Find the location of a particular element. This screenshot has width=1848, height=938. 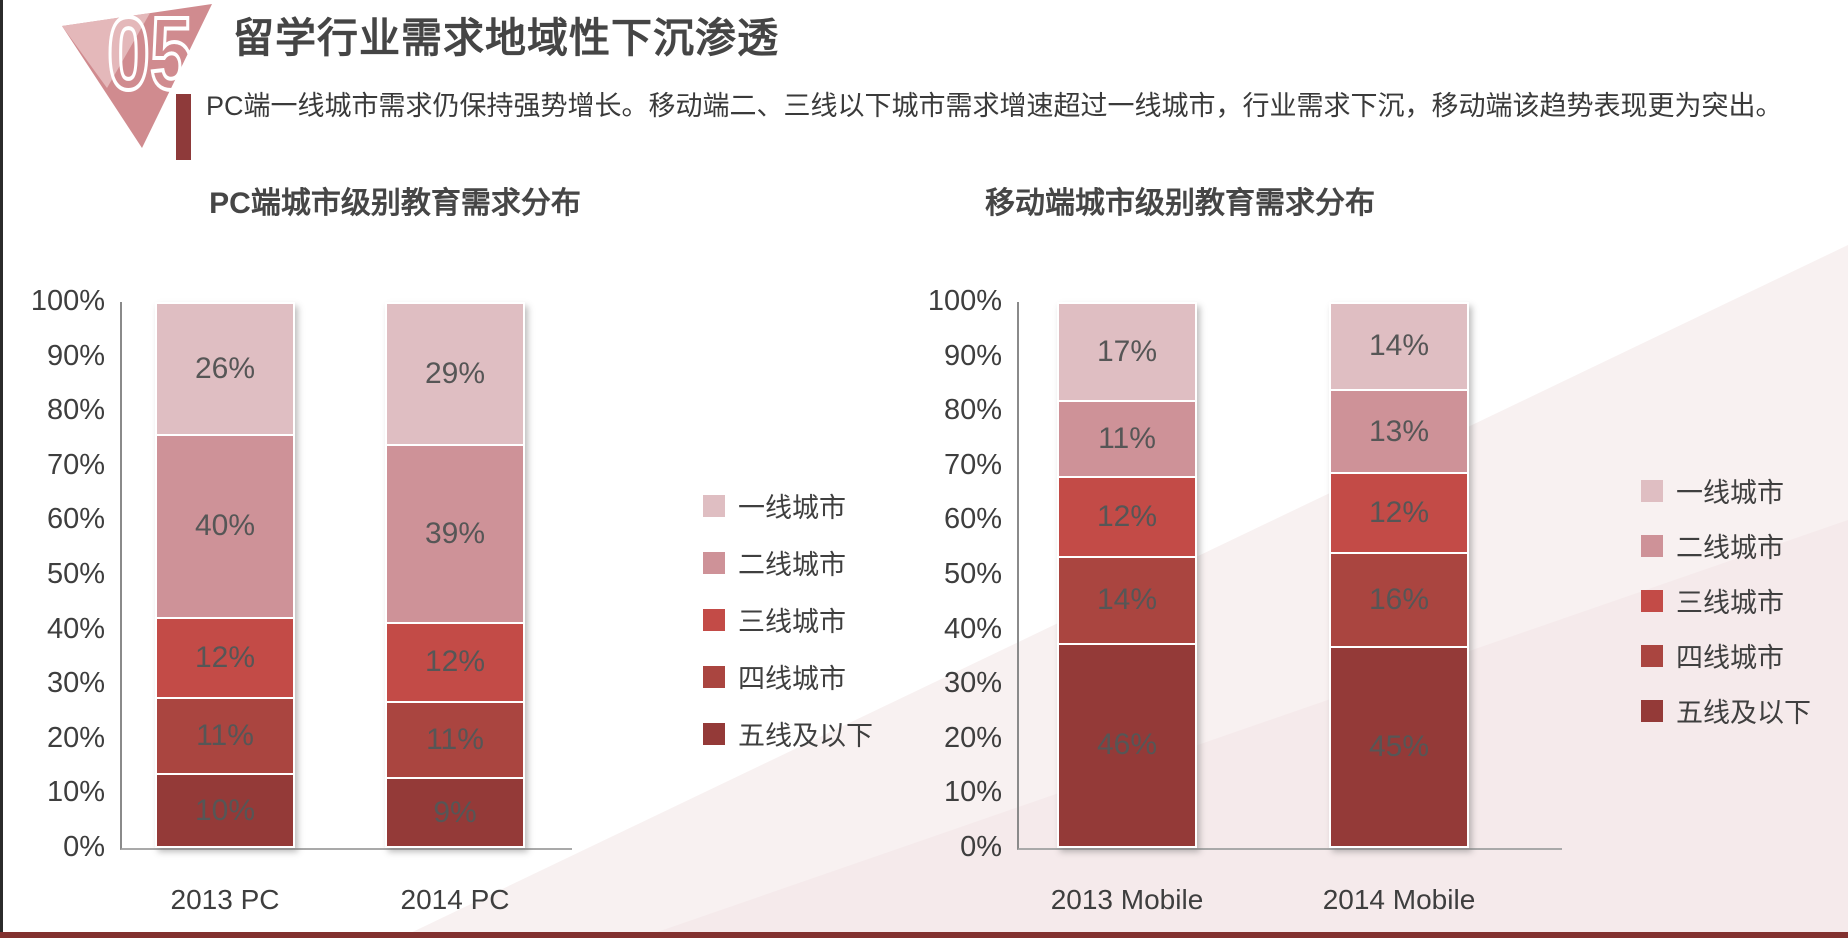

bar-value-label: 14% is located at coordinates (1399, 346).